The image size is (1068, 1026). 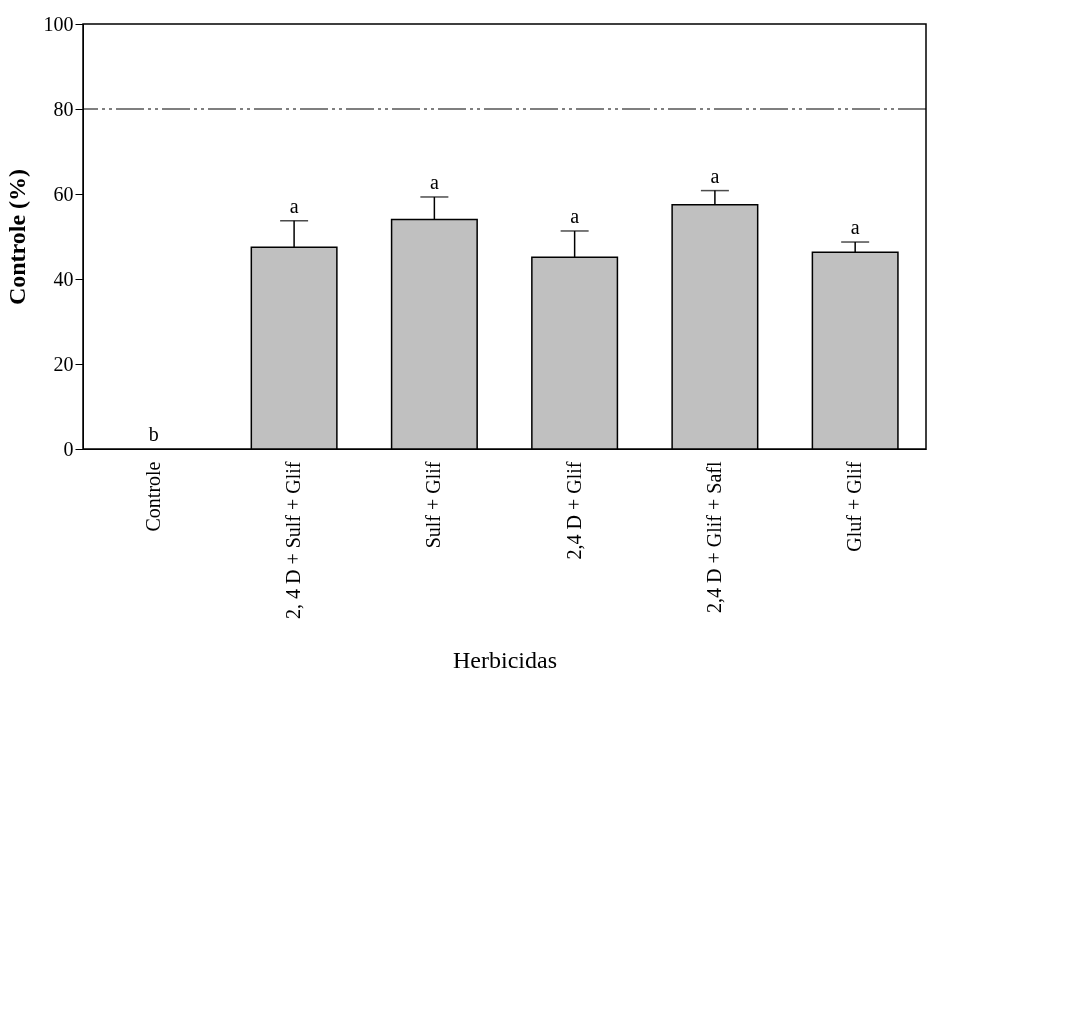 I want to click on x-tick-label: 2,4 D + Glif, so click(x=573, y=510).